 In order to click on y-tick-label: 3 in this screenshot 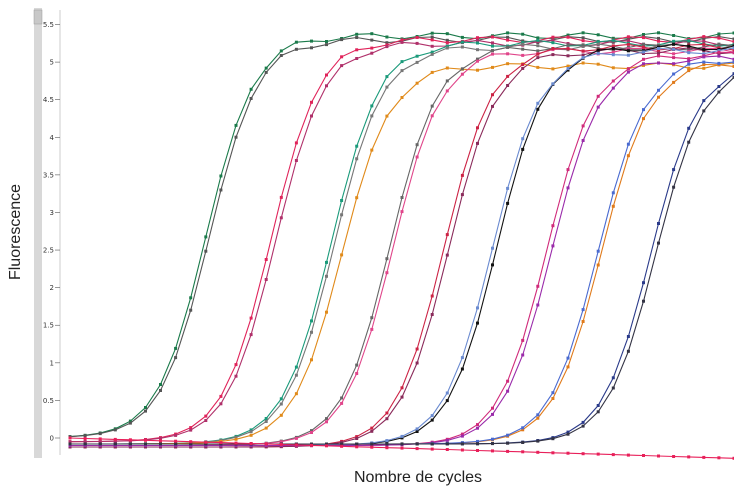, I will do `click(52, 213)`.